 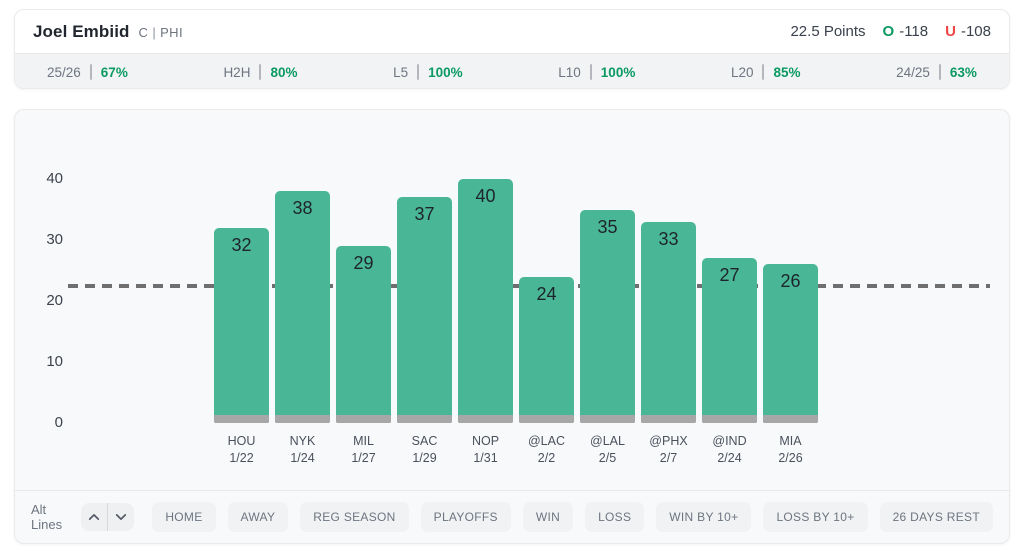 What do you see at coordinates (465, 517) in the screenshot?
I see `filter-chip-playoffs: PLAYOFFS` at bounding box center [465, 517].